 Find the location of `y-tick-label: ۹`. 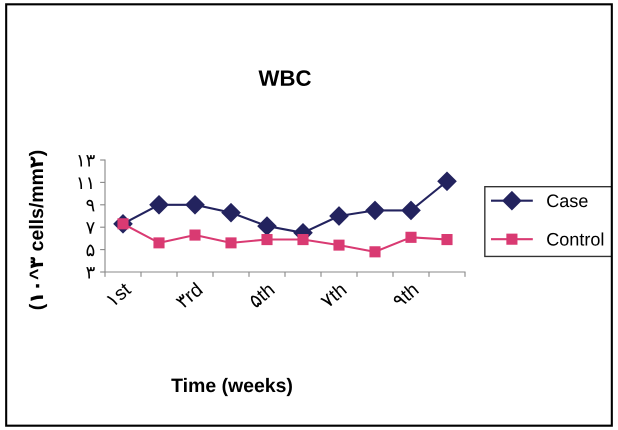

y-tick-label: ۹ is located at coordinates (90, 206).